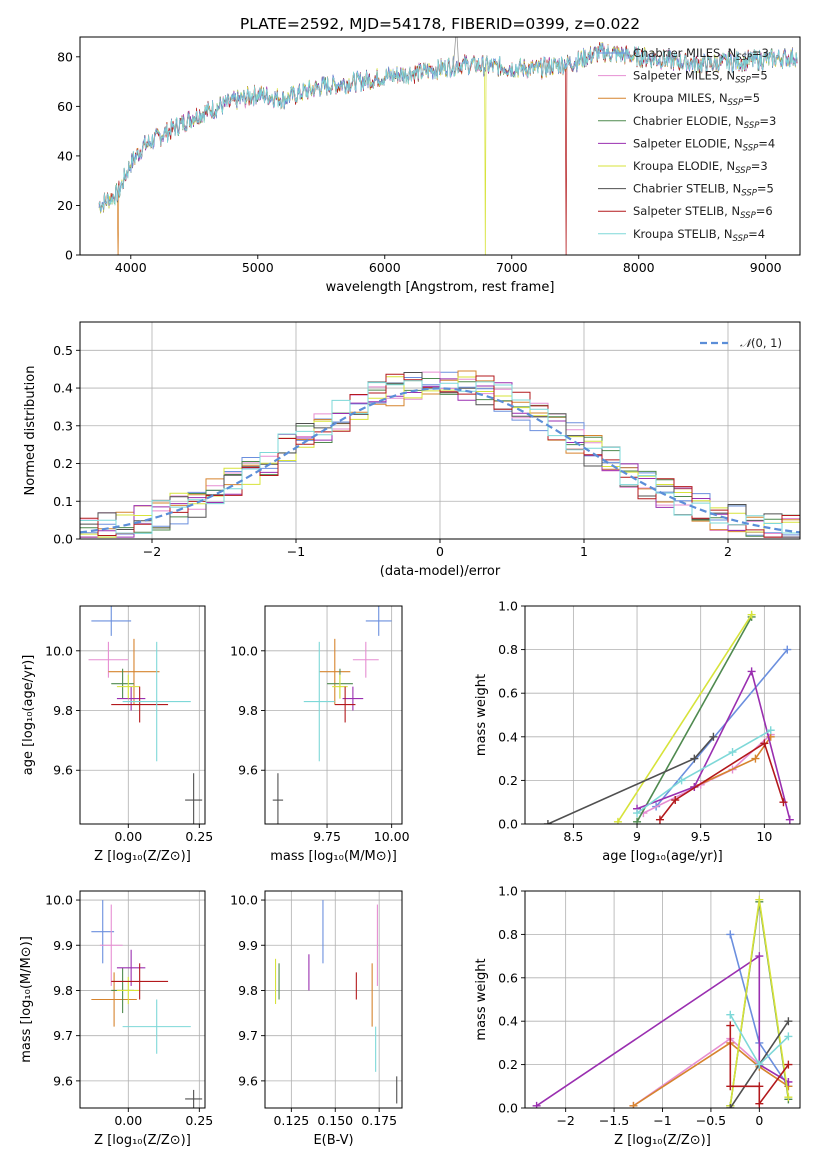  Describe the element at coordinates (65, 205) in the screenshot. I see `y-tick-label: 20` at that location.